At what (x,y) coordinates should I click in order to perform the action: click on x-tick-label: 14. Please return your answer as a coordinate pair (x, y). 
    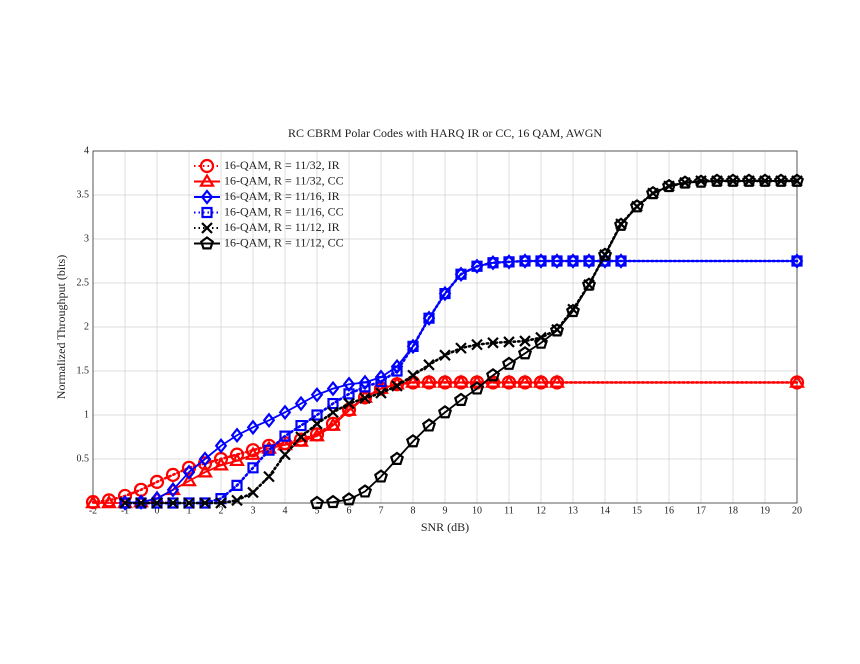
    Looking at the image, I should click on (605, 510).